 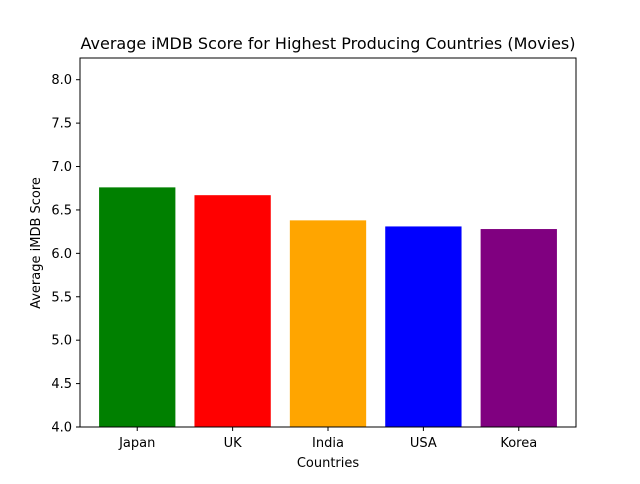 I want to click on bar-japan, so click(x=137, y=307).